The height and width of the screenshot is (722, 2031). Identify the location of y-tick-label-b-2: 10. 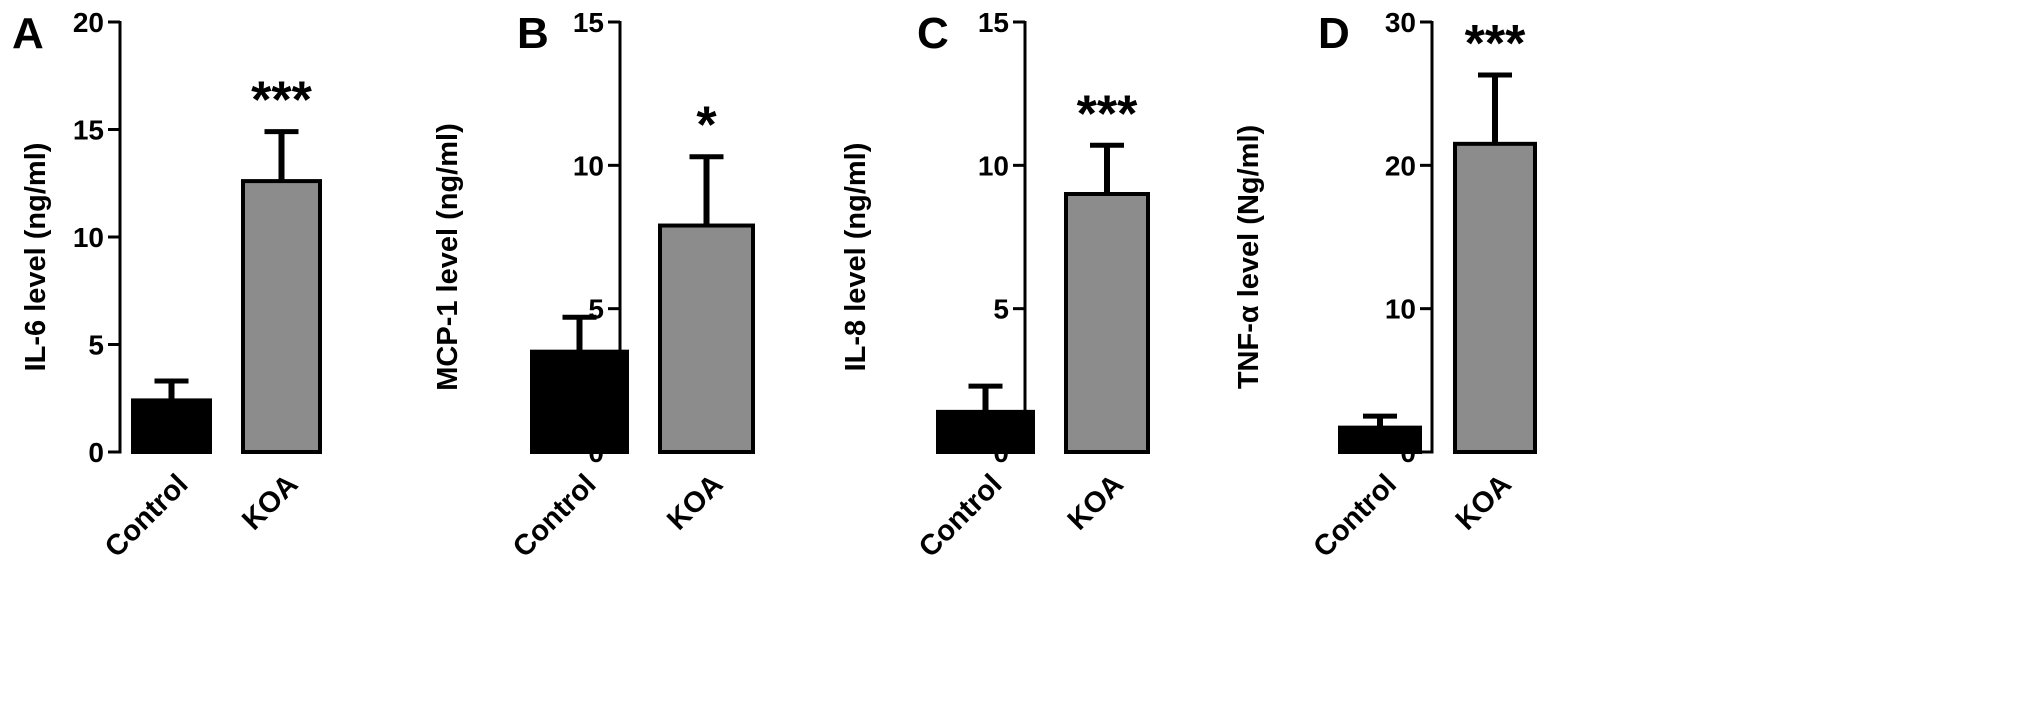
(588, 165).